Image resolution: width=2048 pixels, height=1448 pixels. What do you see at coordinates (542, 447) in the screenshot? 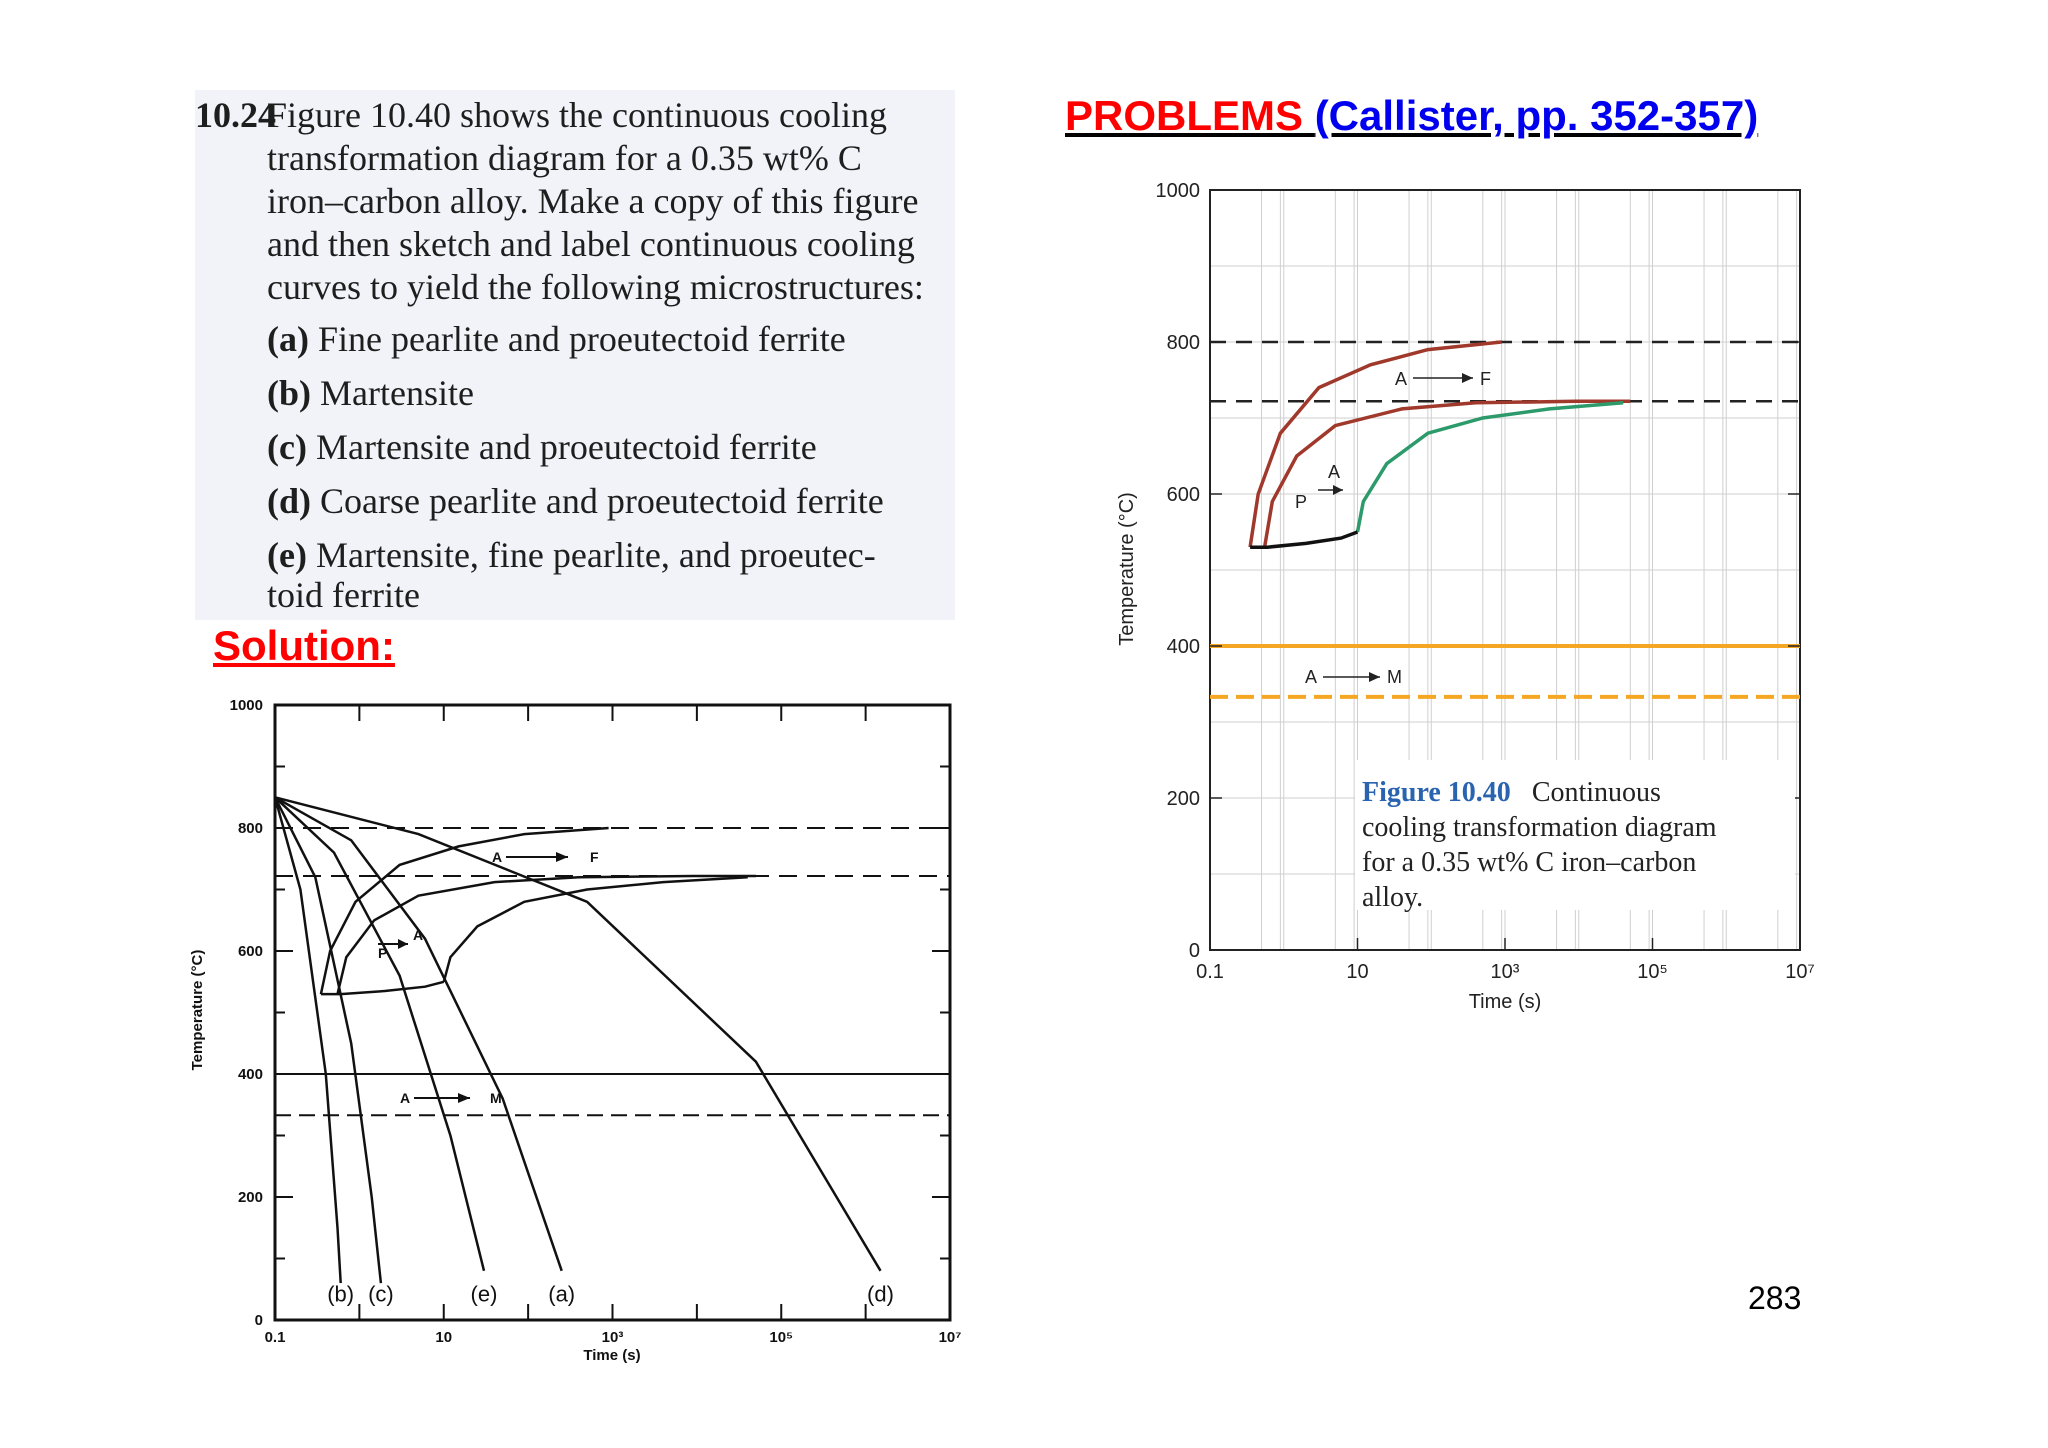
I see `item-c: (c) Martensite and proeutectoid ferrite` at bounding box center [542, 447].